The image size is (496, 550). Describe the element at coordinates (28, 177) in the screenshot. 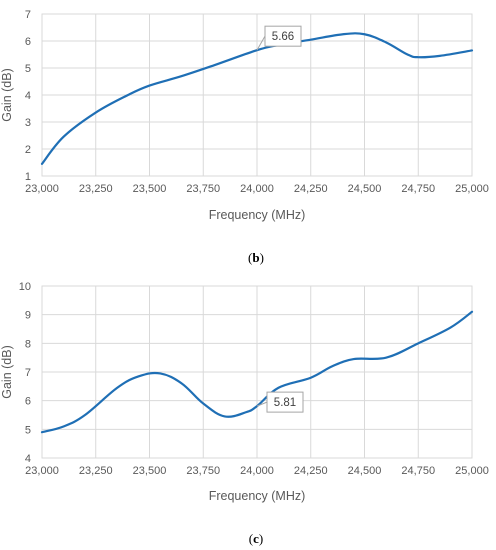

I see `y-tick-label: 1` at that location.